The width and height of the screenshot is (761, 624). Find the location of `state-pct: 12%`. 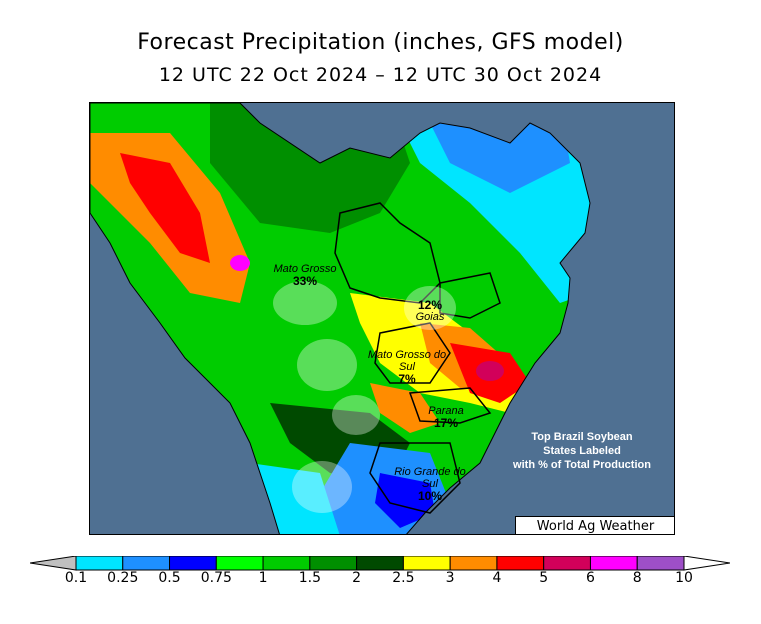

state-pct: 12% is located at coordinates (430, 305).